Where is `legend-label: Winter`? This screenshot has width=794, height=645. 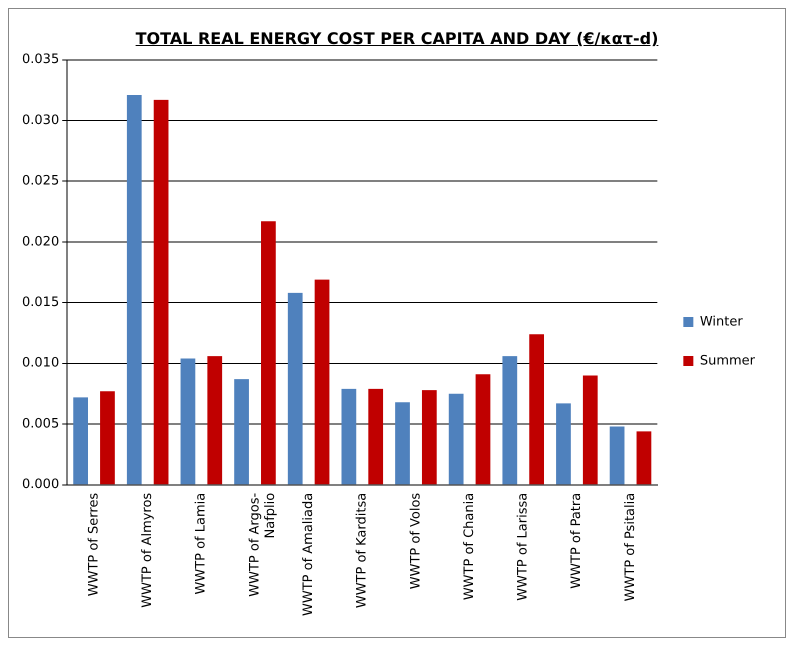 legend-label: Winter is located at coordinates (722, 322).